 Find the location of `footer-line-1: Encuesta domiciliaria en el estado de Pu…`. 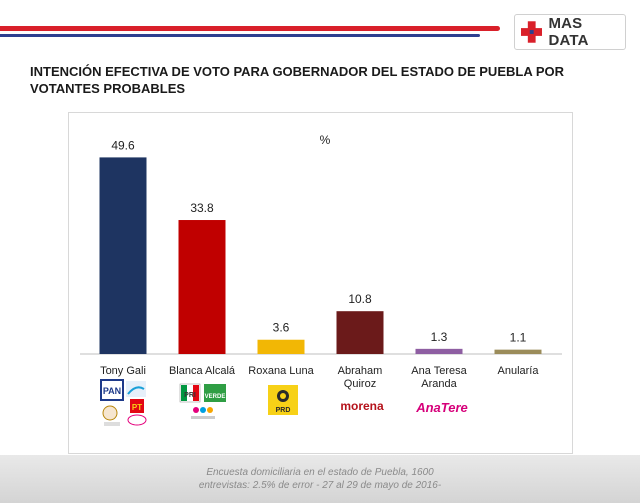

footer-line-1: Encuesta domiciliaria en el estado de Pu… is located at coordinates (320, 472).